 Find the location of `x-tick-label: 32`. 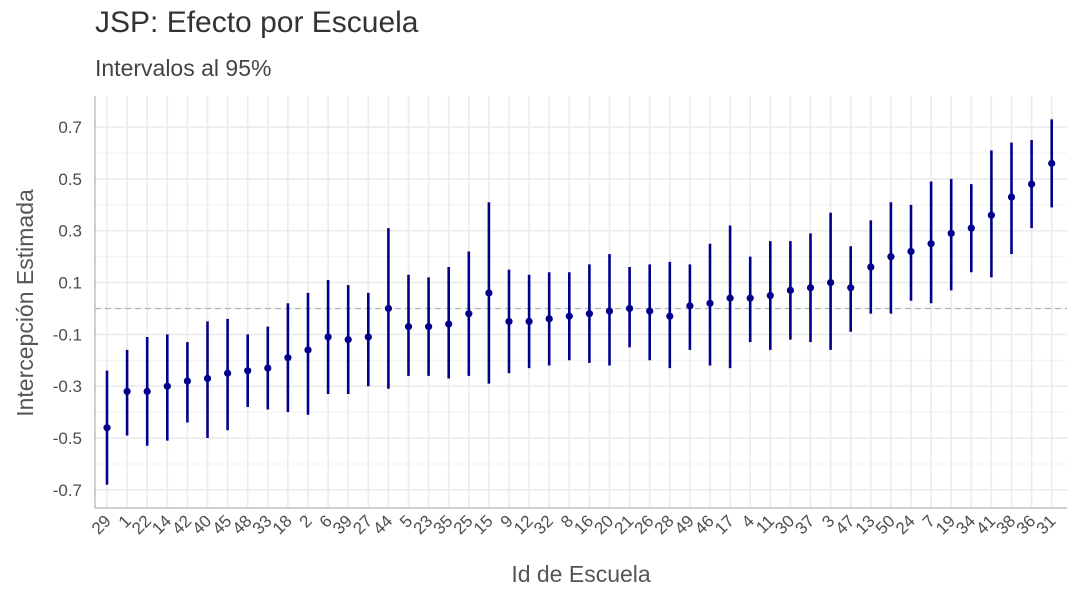

x-tick-label: 32 is located at coordinates (543, 524).